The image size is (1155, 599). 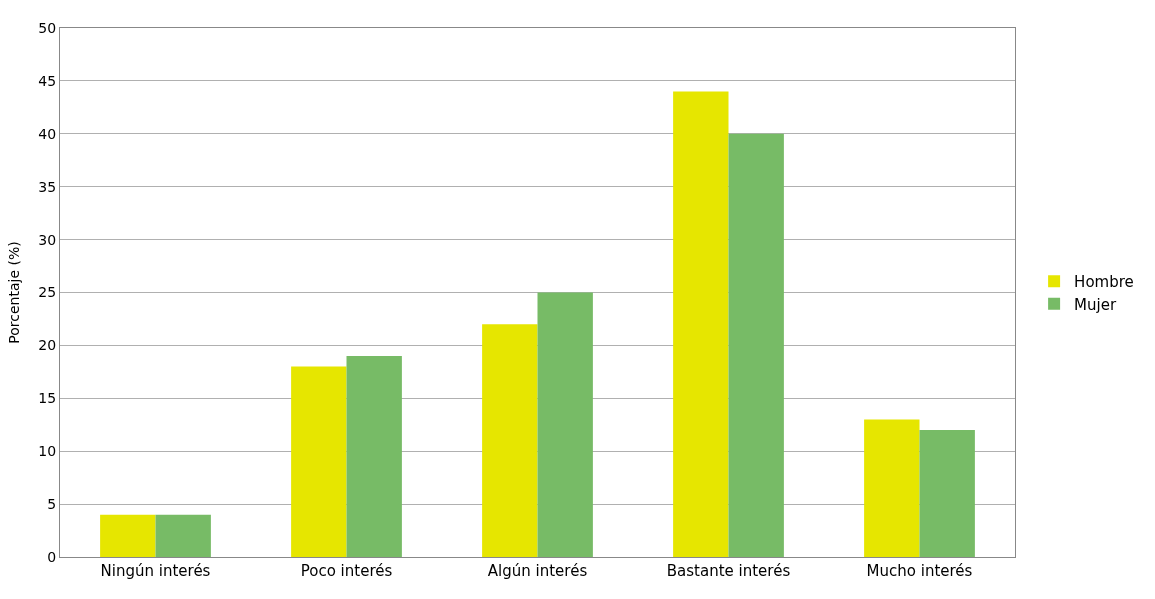 I want to click on y-axis-title: Porcentaje (%), so click(x=13, y=292).